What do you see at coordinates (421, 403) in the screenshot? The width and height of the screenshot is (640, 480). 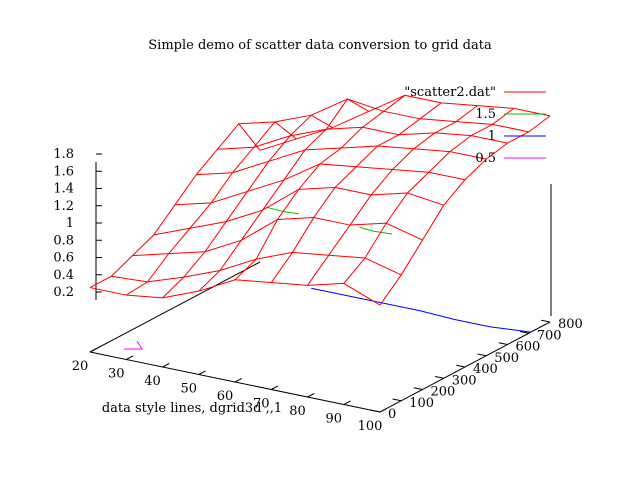 I see `y-tick-label: 100` at bounding box center [421, 403].